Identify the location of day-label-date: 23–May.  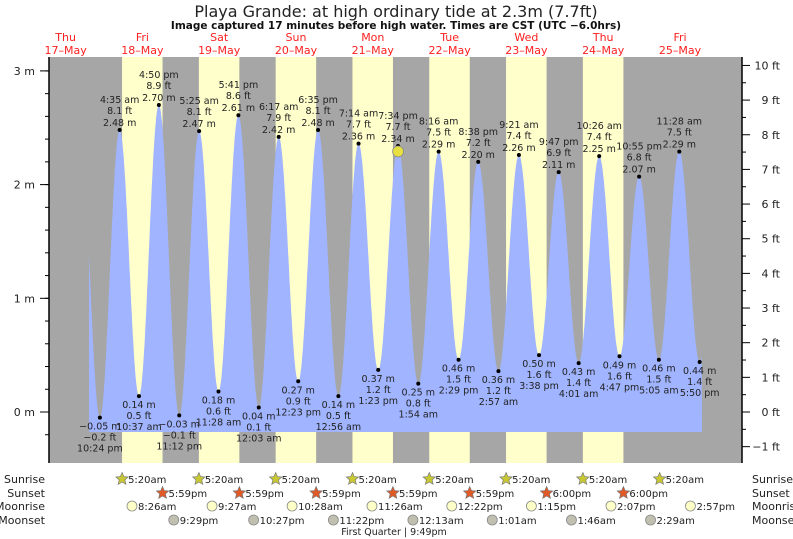
(526, 50).